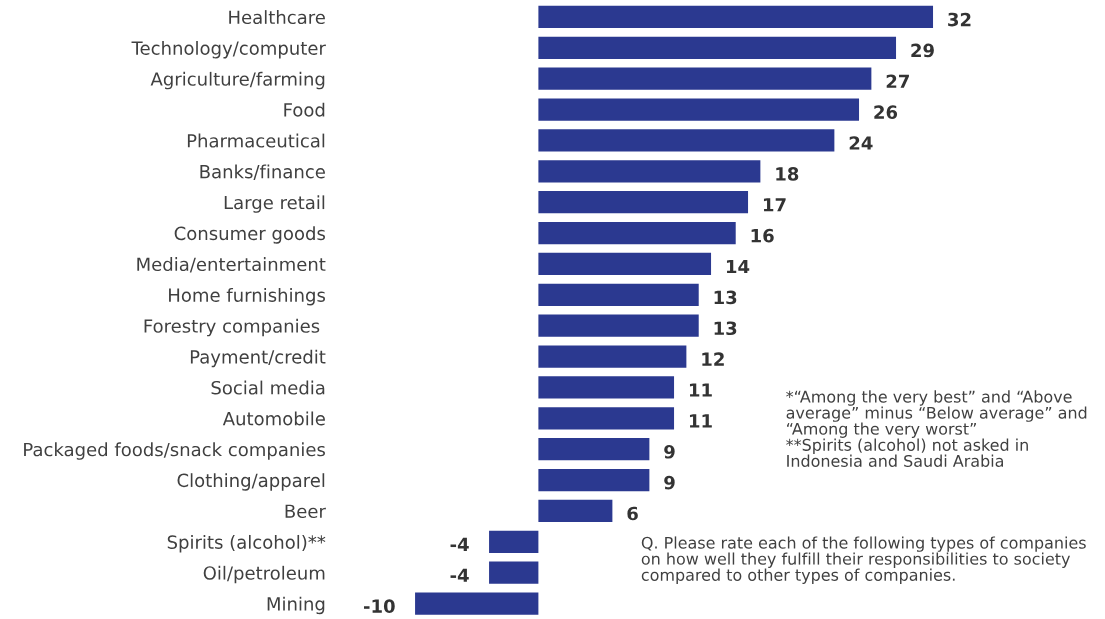  What do you see at coordinates (774, 205) in the screenshot?
I see `data-label: 17` at bounding box center [774, 205].